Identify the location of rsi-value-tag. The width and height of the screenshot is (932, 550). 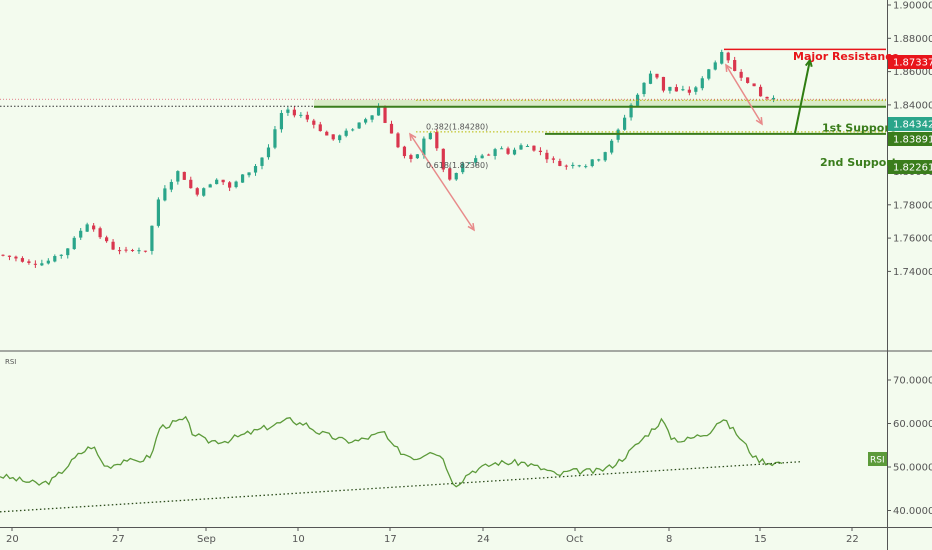
(877, 459).